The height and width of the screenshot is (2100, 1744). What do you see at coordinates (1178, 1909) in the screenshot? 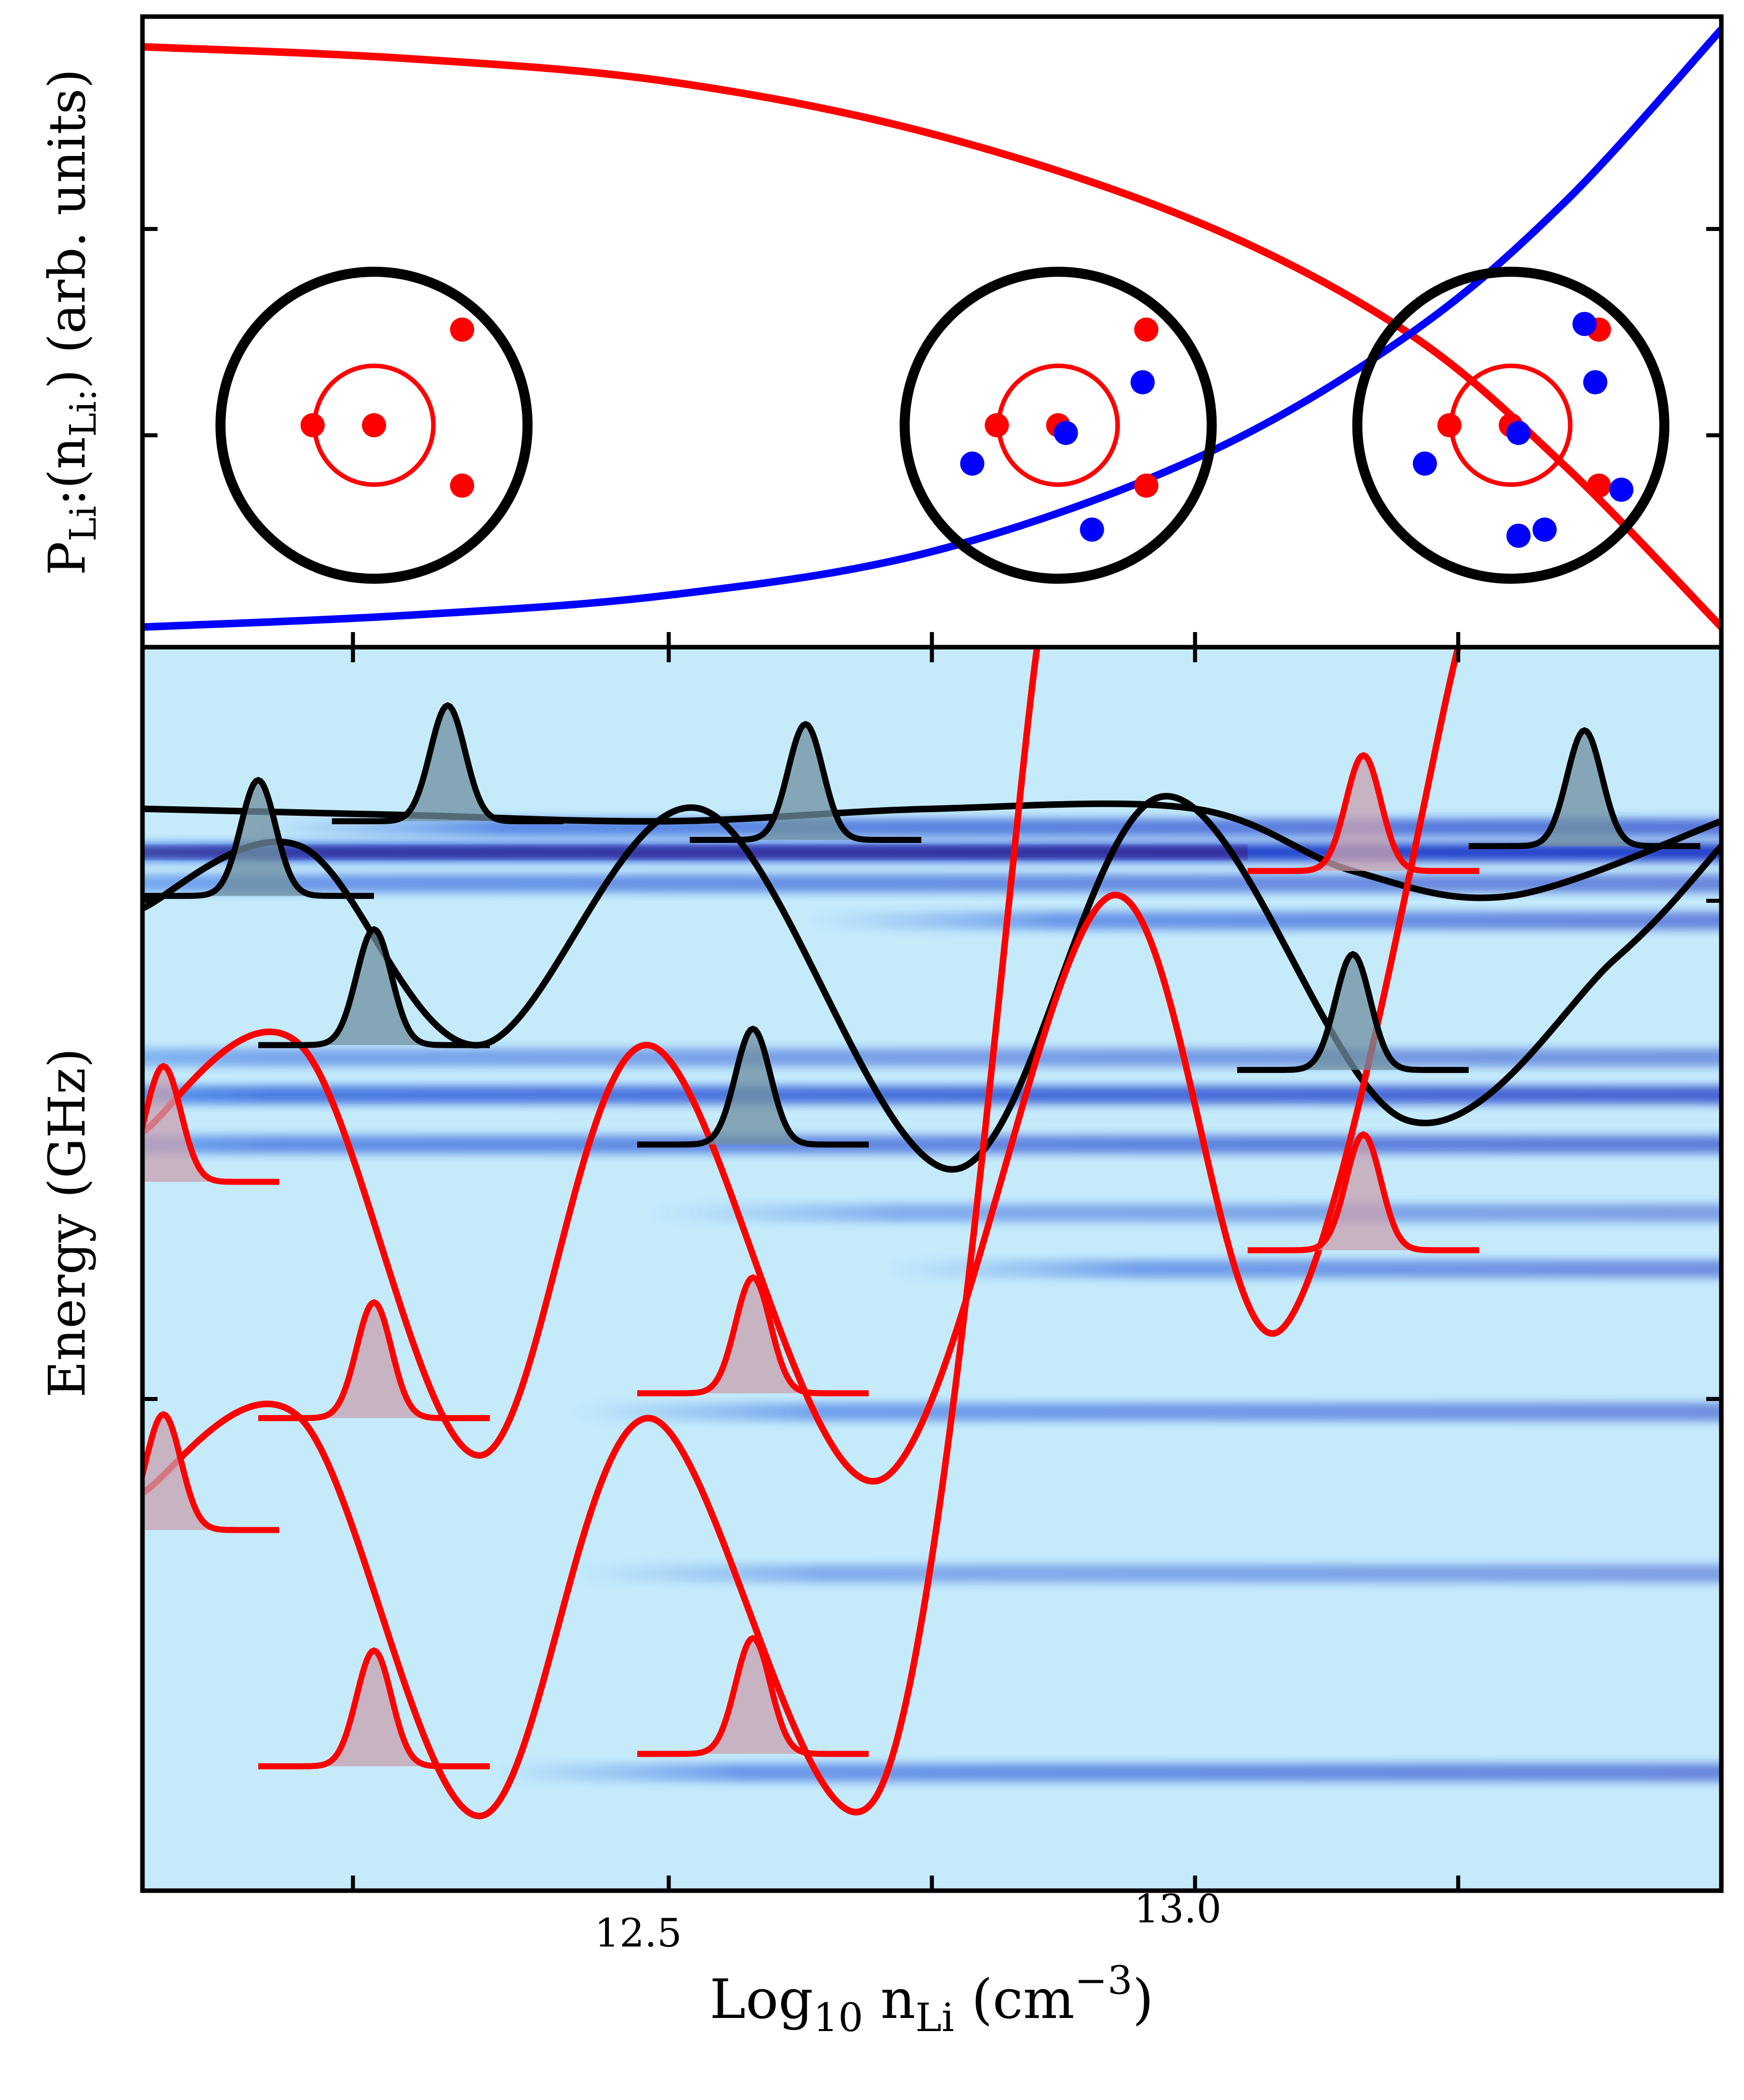
I see `x-tick-label-13-0: 13.0` at bounding box center [1178, 1909].